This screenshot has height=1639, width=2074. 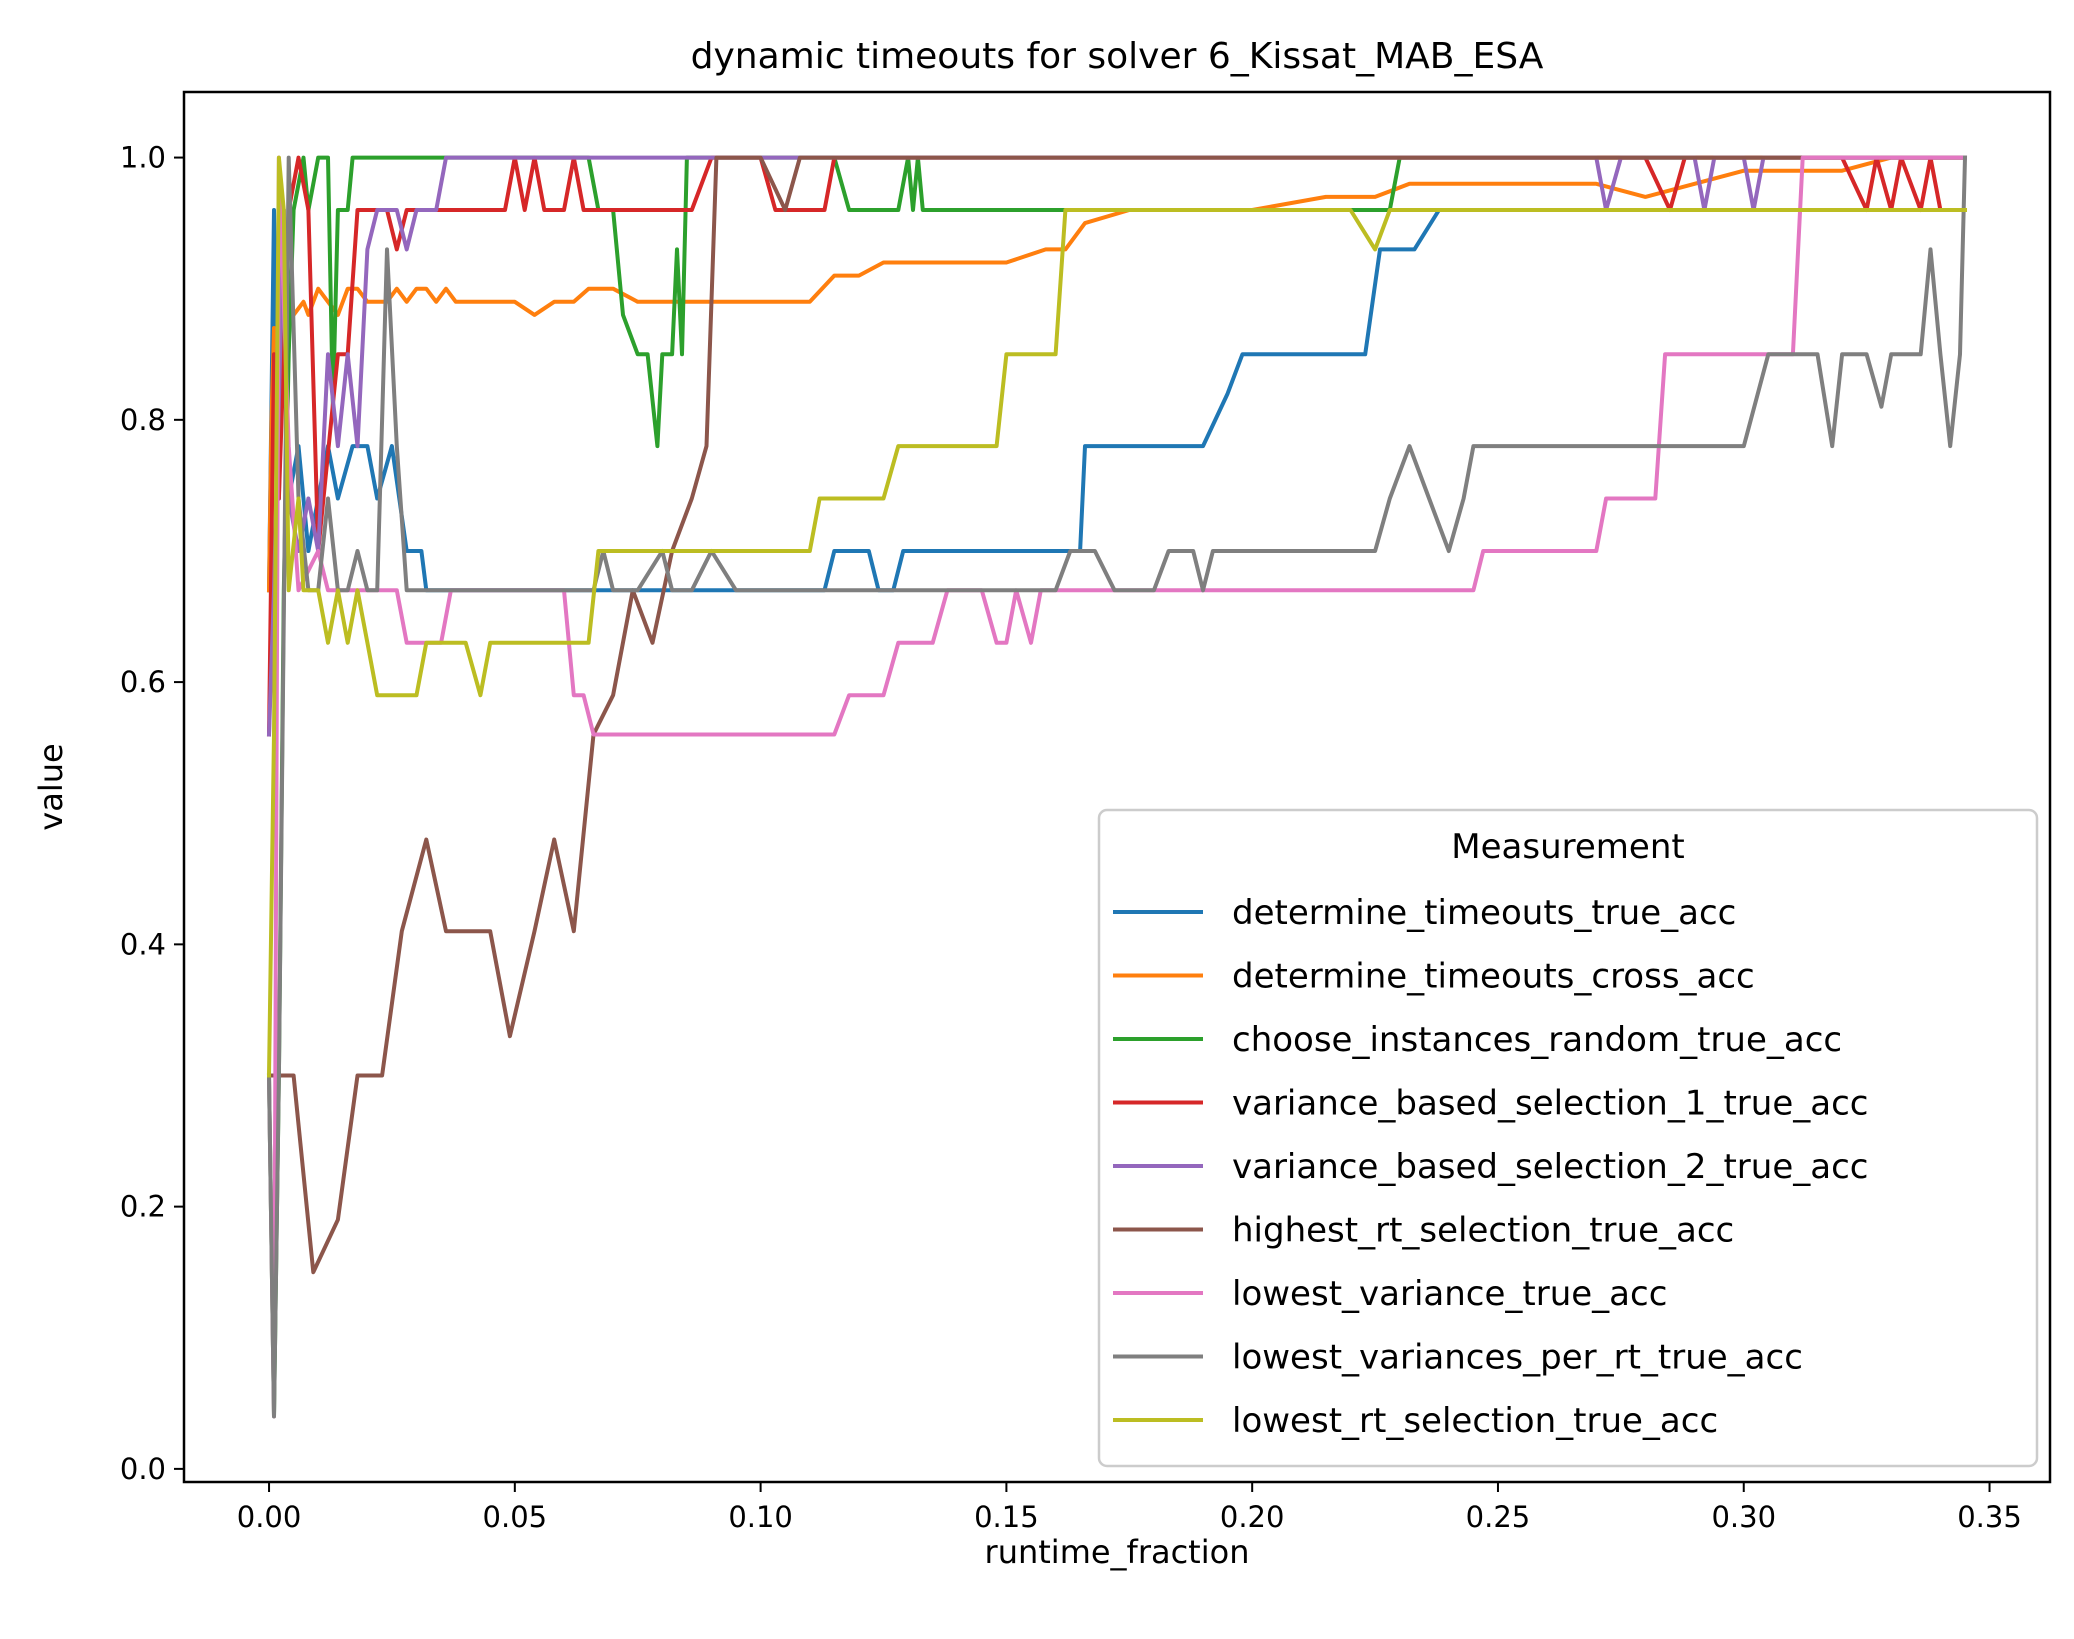 I want to click on x-tick-label: 0.25, so click(x=1498, y=1517).